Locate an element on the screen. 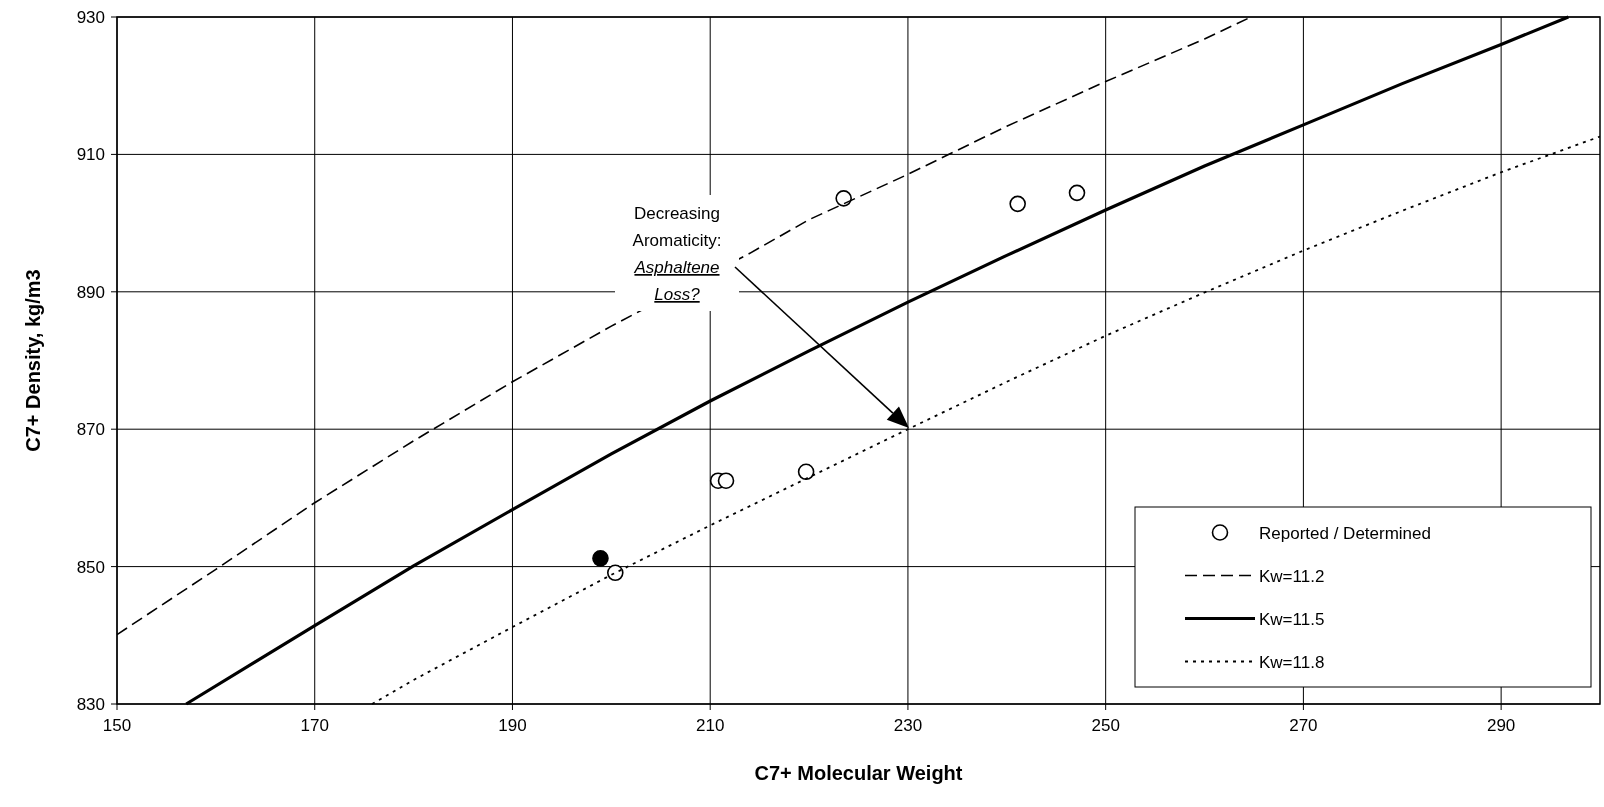 This screenshot has width=1604, height=807. x-tick-label: 290 is located at coordinates (1501, 725).